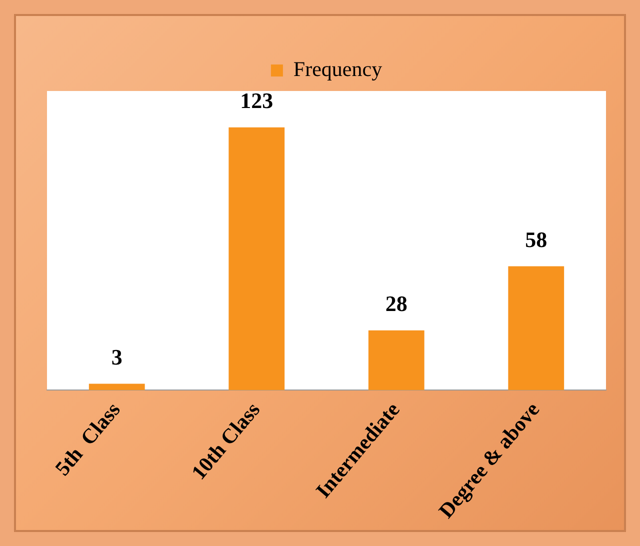 This screenshot has height=546, width=640. Describe the element at coordinates (338, 69) in the screenshot. I see `legend-label: Frequency` at that location.